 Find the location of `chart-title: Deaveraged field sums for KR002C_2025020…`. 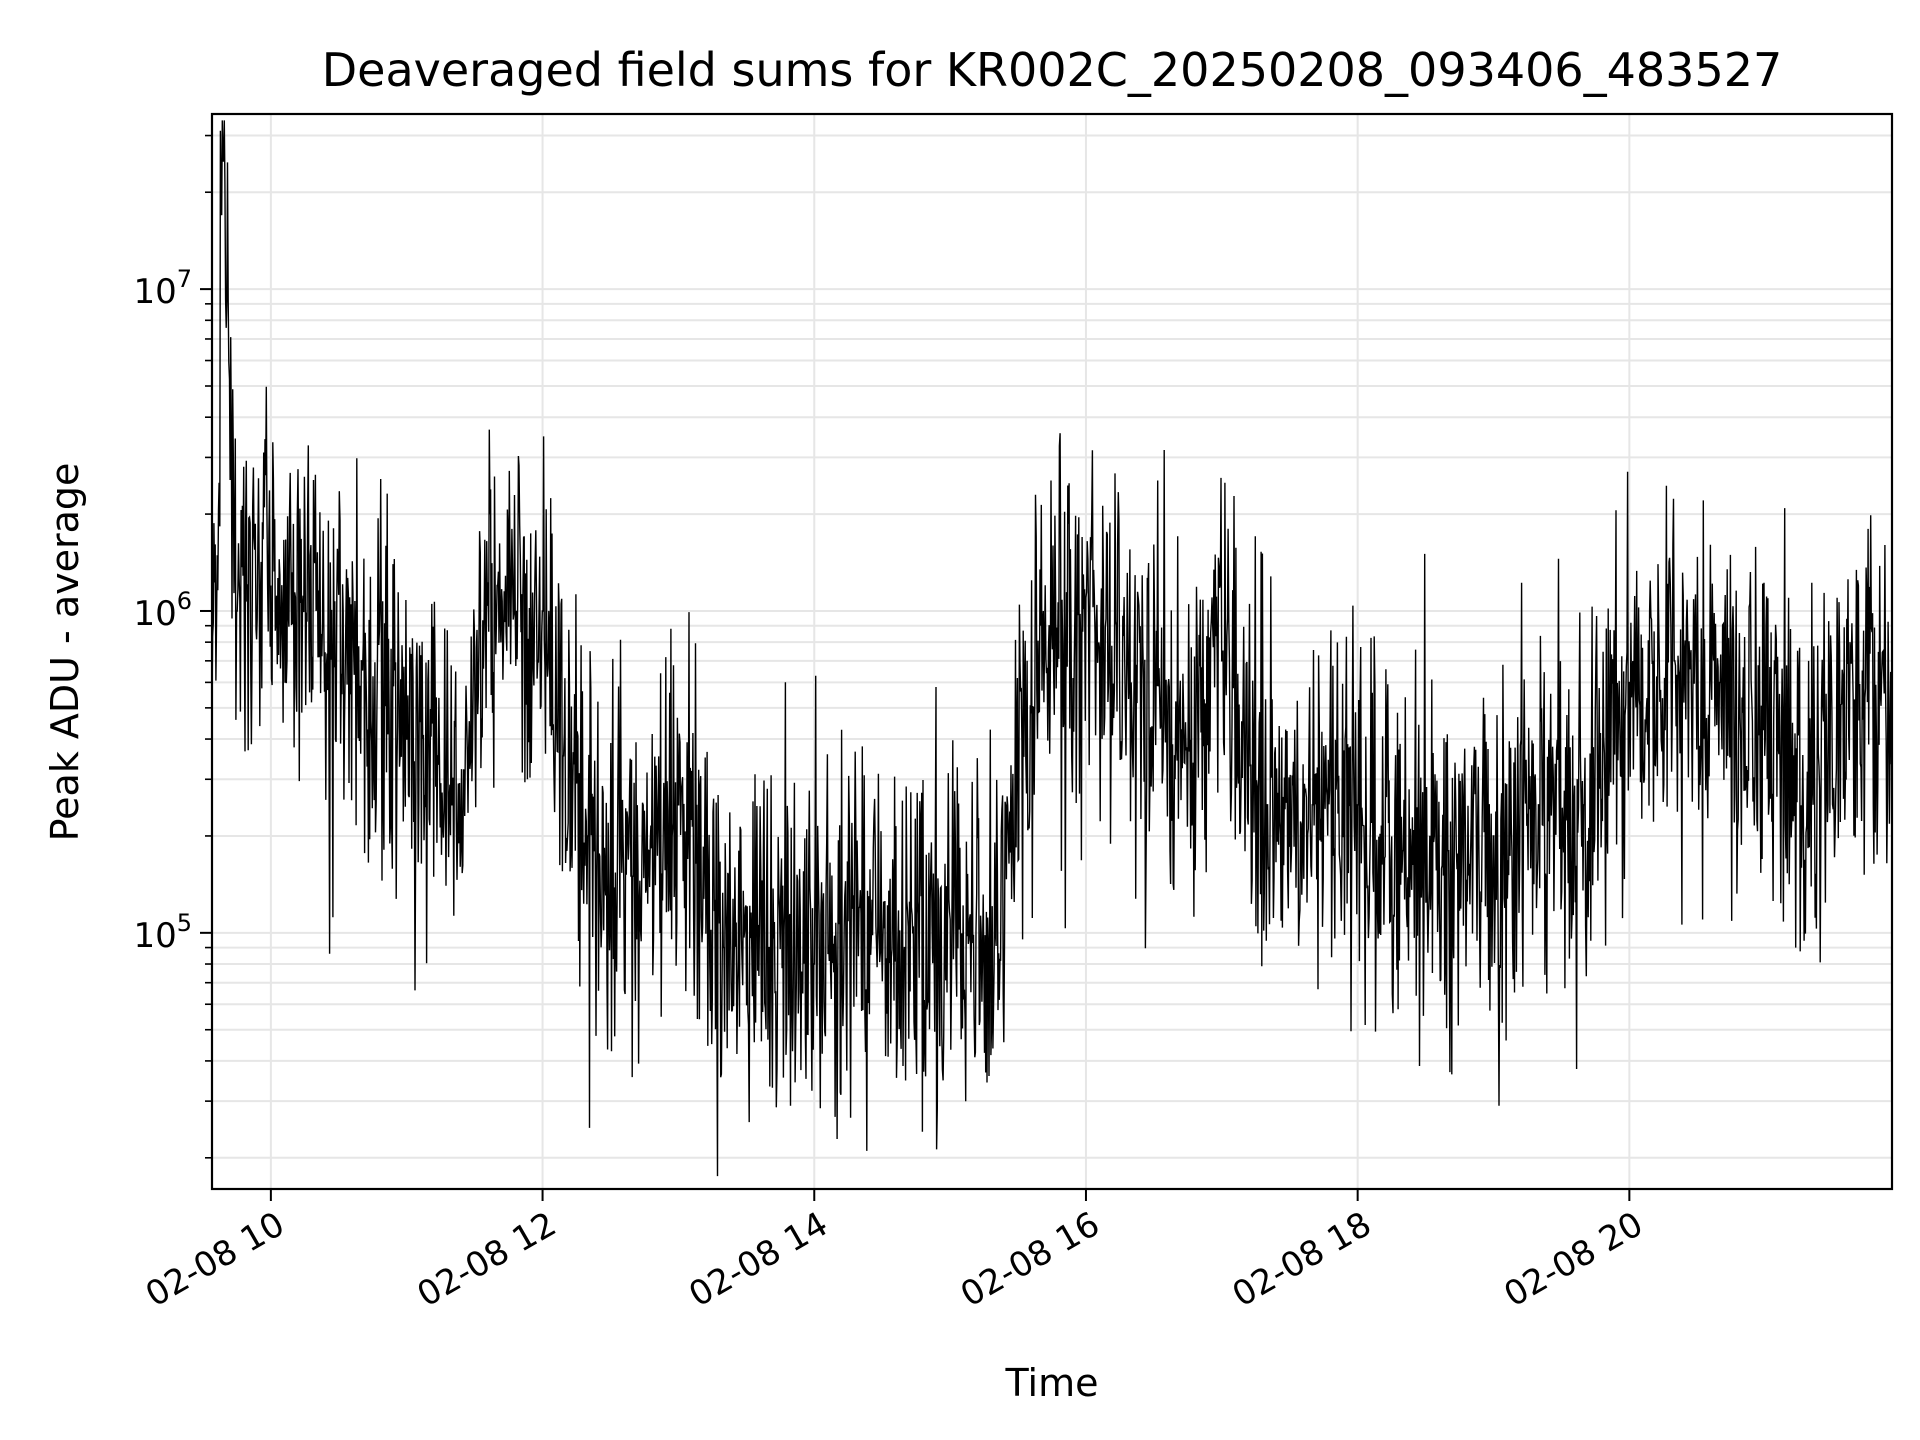

chart-title: Deaveraged field sums for KR002C_2025020… is located at coordinates (1052, 70).